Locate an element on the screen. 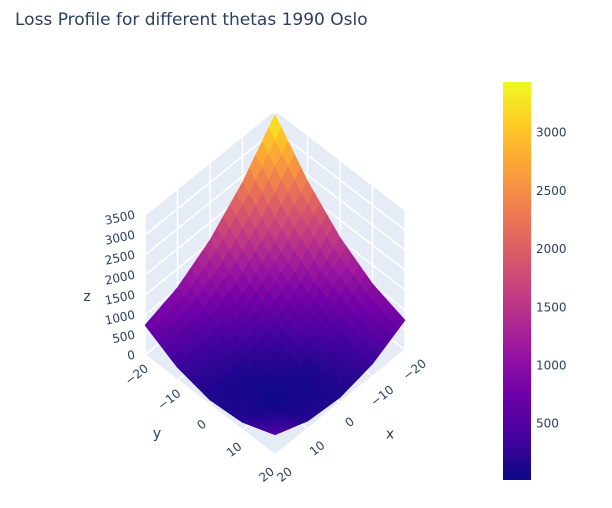 The image size is (612, 508). z-tick-label: 2500 is located at coordinates (120, 258).